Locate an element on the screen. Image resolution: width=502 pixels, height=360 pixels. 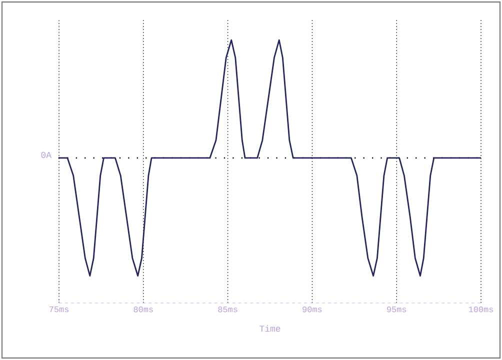
x-tick-label: 95ms is located at coordinates (396, 309).